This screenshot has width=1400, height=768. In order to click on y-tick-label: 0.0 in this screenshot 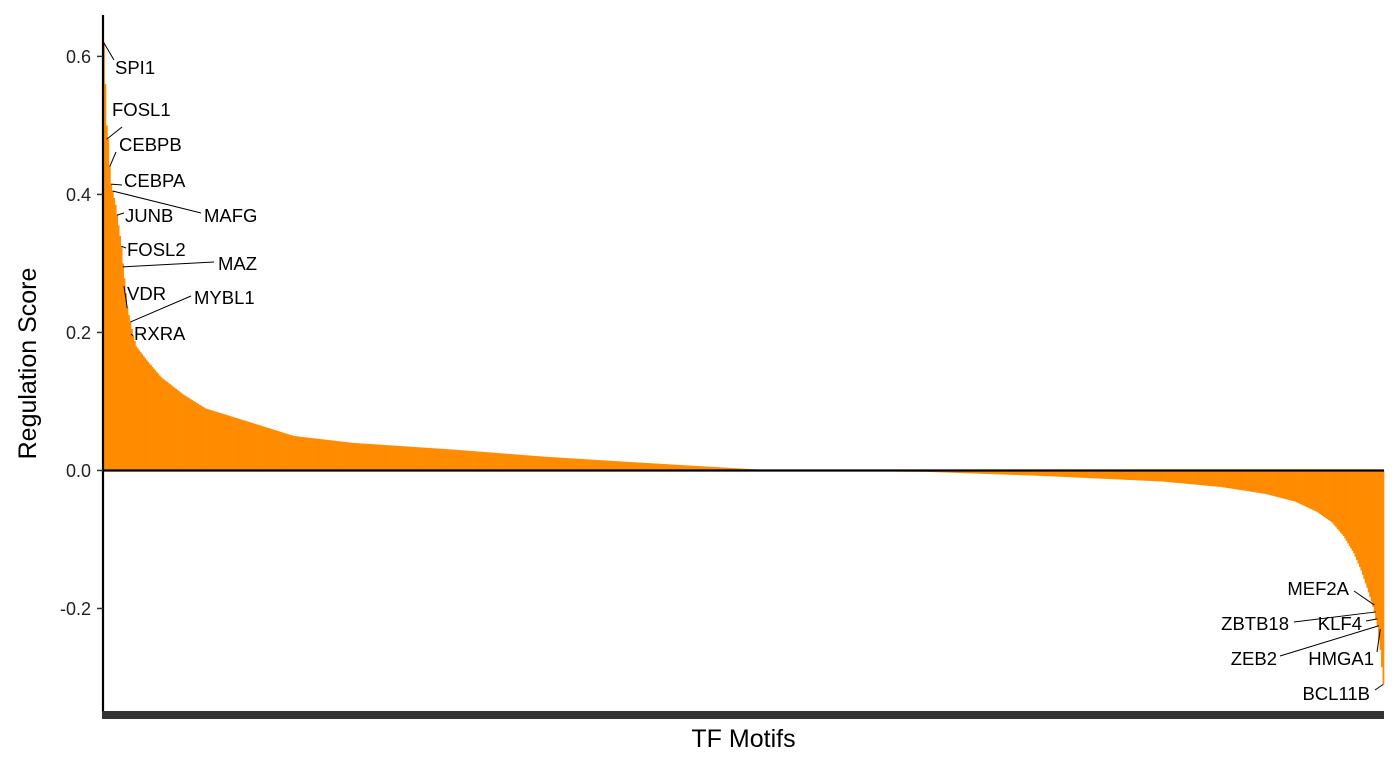, I will do `click(78, 471)`.